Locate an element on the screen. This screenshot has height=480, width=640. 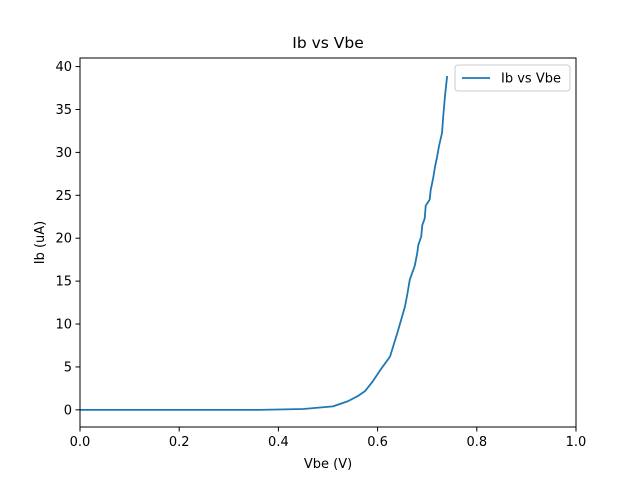
x-tick-label: 0.6 is located at coordinates (377, 442).